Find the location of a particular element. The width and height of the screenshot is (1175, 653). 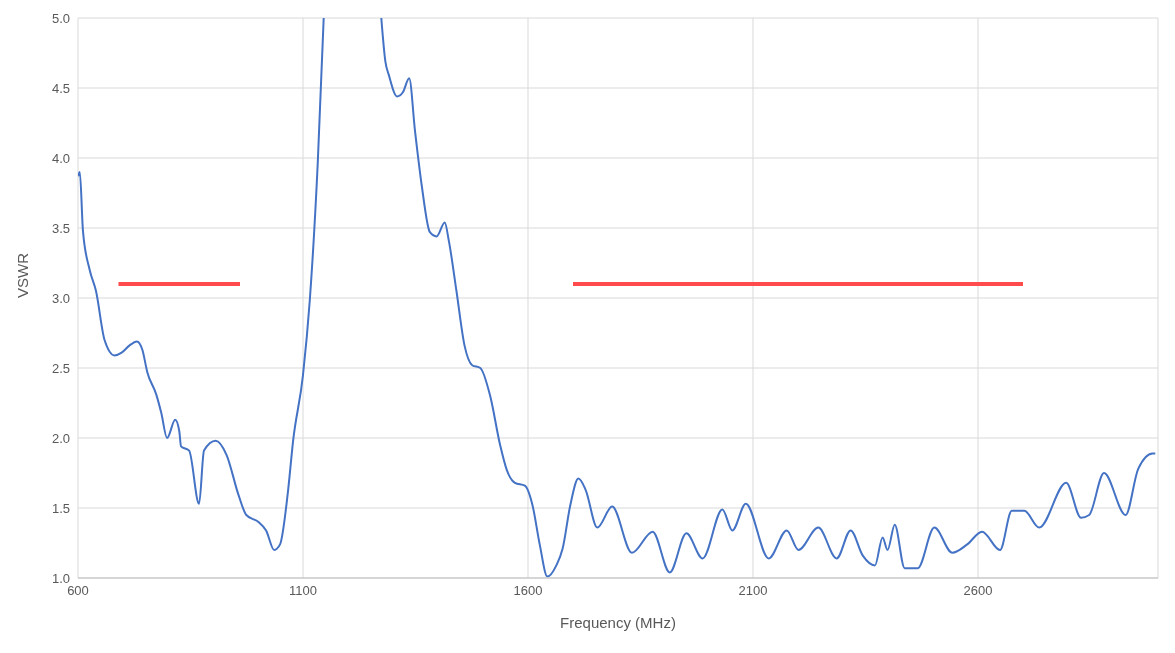

x-tick-label: 2100 is located at coordinates (753, 591).